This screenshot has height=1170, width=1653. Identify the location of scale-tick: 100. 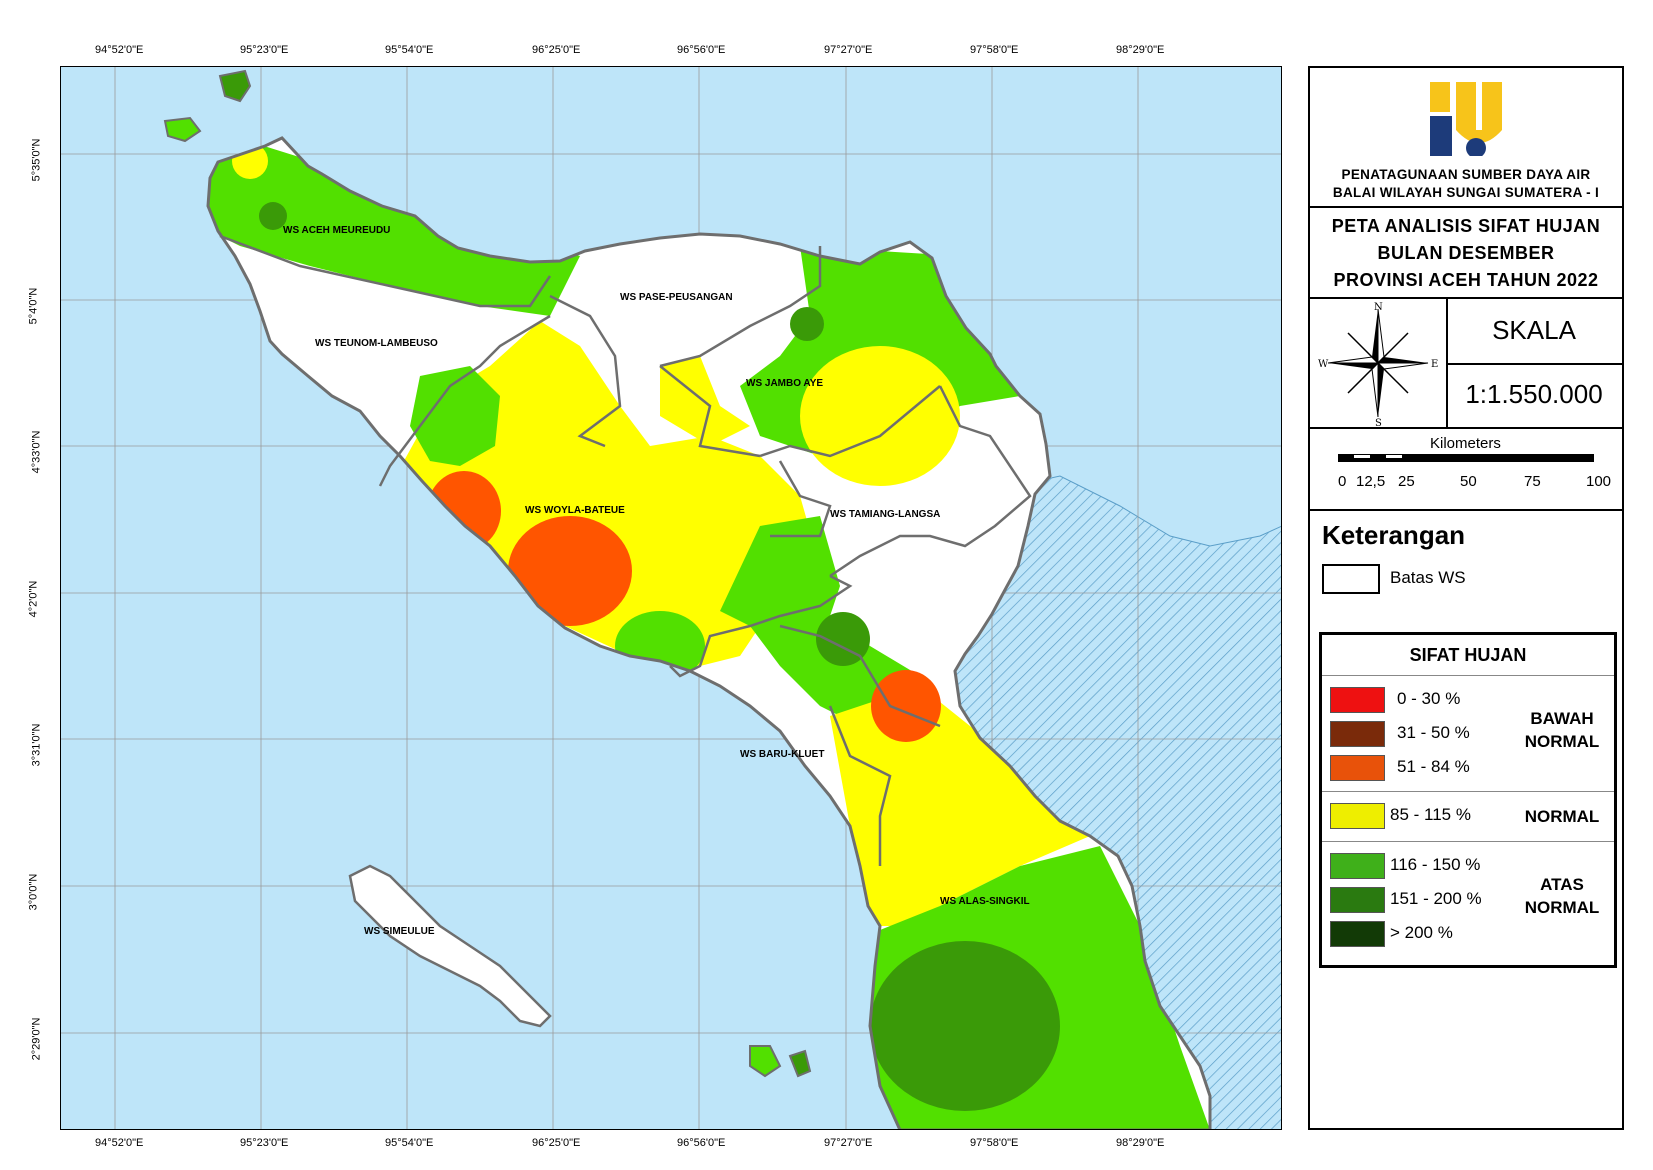
(1599, 481).